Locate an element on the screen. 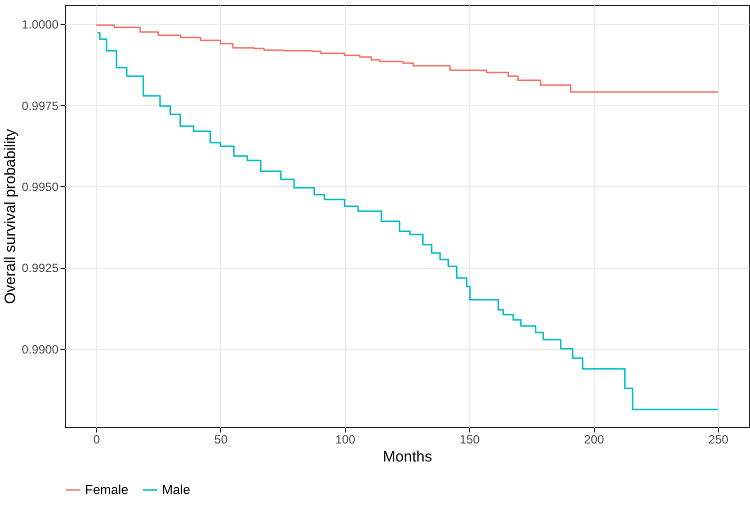 This screenshot has width=750, height=510. y-tick-label: 0.9975 is located at coordinates (40, 105).